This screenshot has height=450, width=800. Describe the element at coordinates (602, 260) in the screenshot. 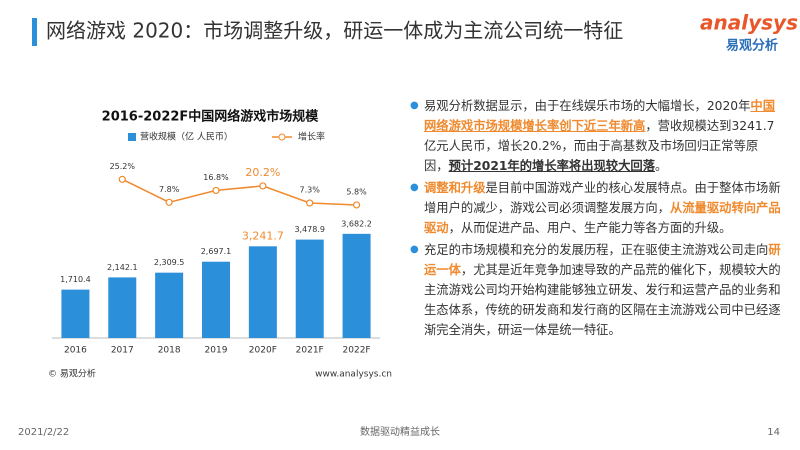

I see `text-run: 研运一体` at that location.